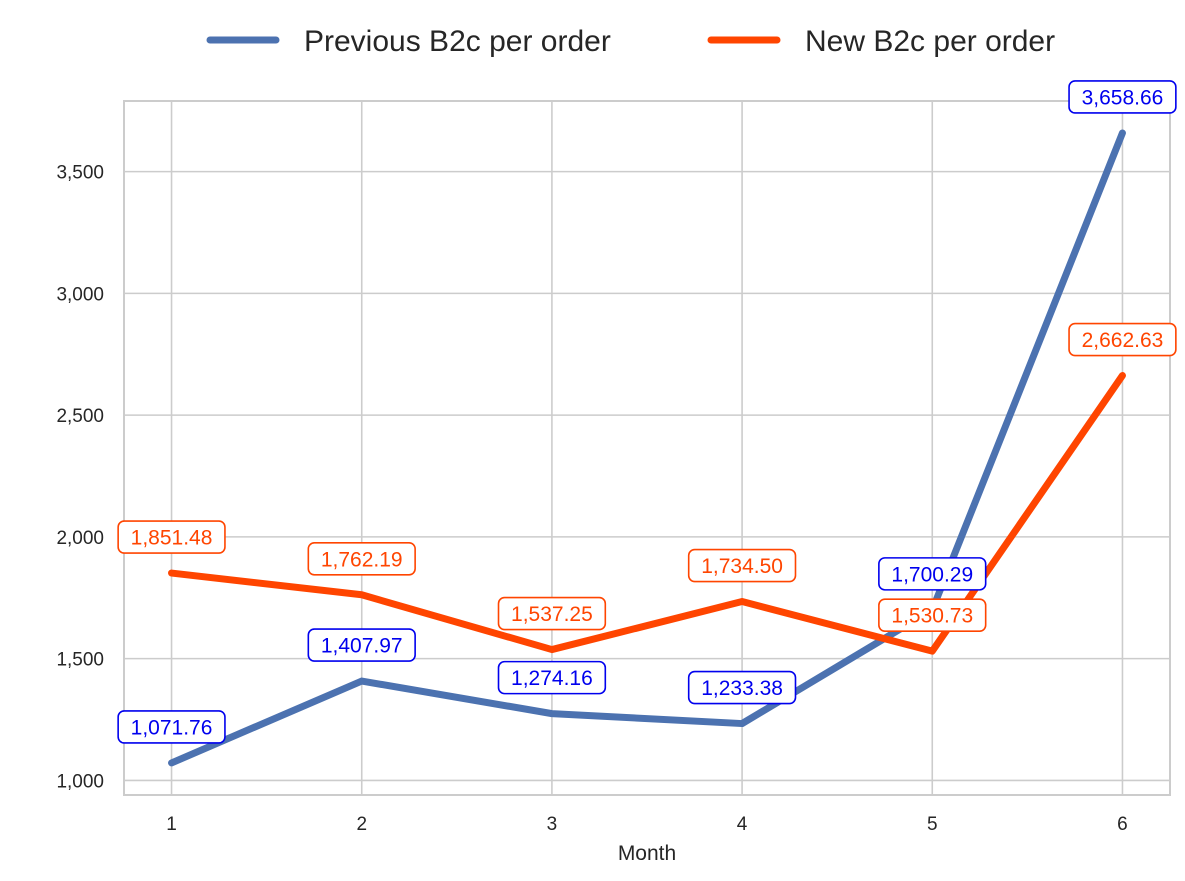 This screenshot has height=881, width=1185. I want to click on y-tick-label: 3,000, so click(80, 294).